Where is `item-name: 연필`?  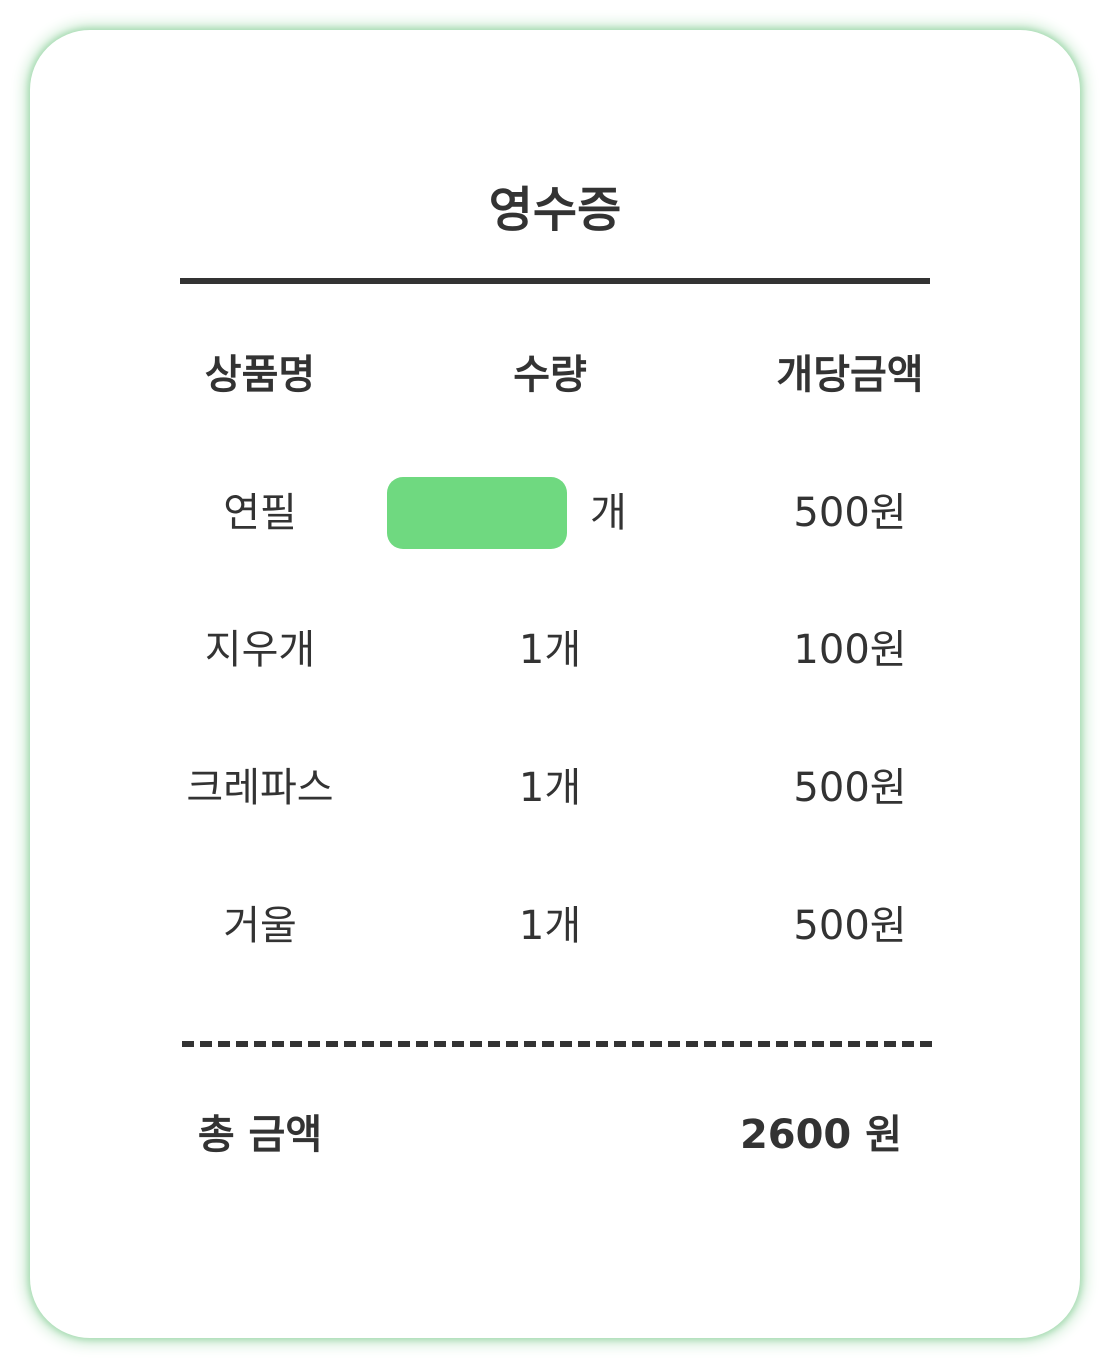 item-name: 연필 is located at coordinates (260, 513).